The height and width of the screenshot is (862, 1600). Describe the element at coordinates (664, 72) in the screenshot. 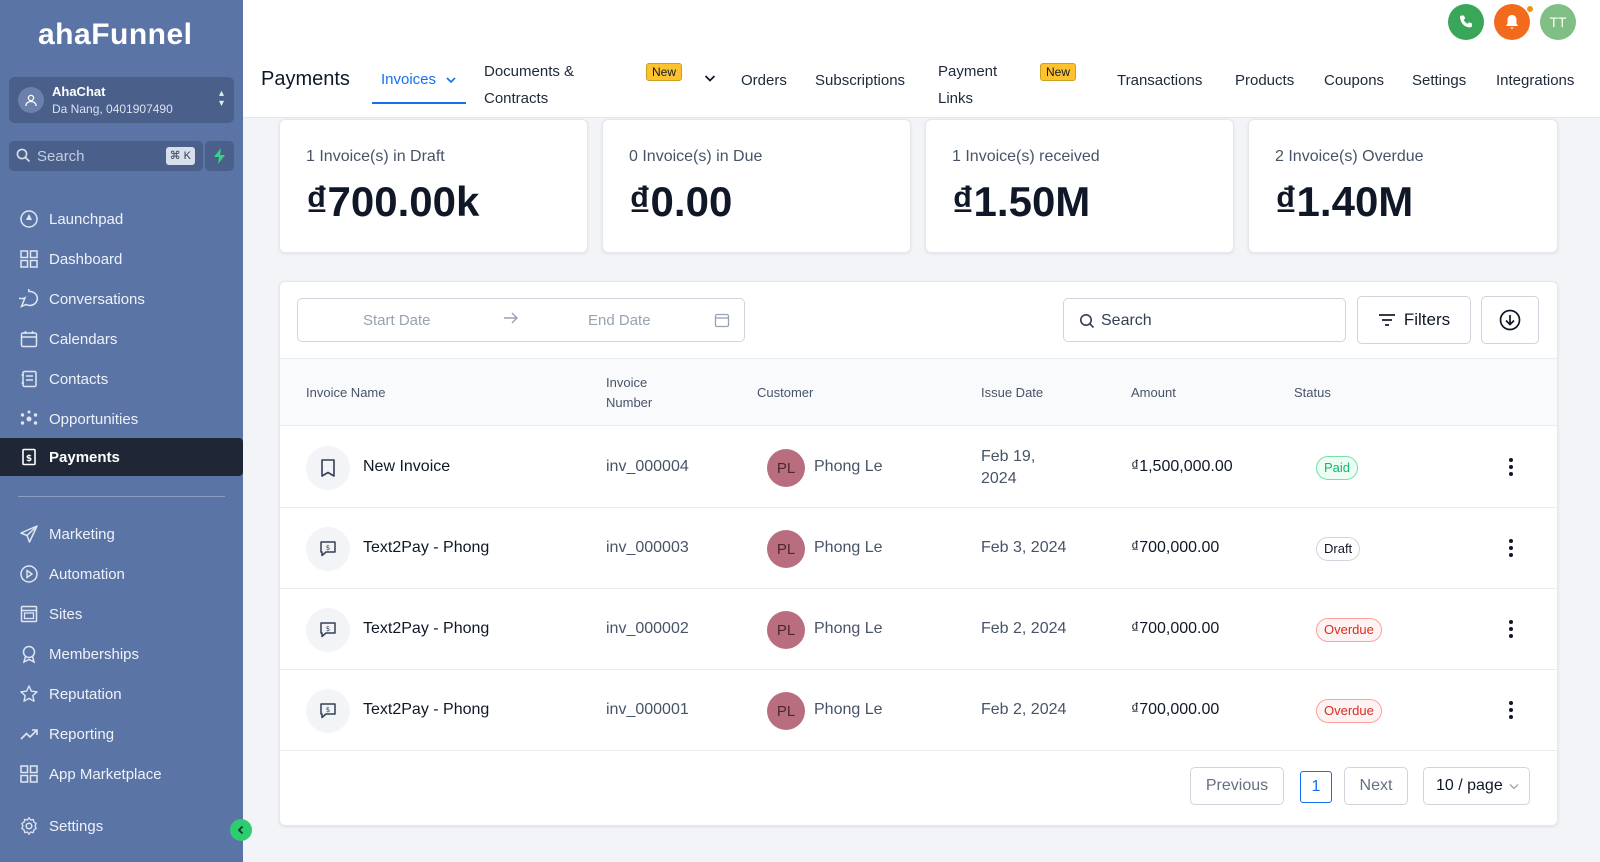

I see `new-badge: New` at that location.